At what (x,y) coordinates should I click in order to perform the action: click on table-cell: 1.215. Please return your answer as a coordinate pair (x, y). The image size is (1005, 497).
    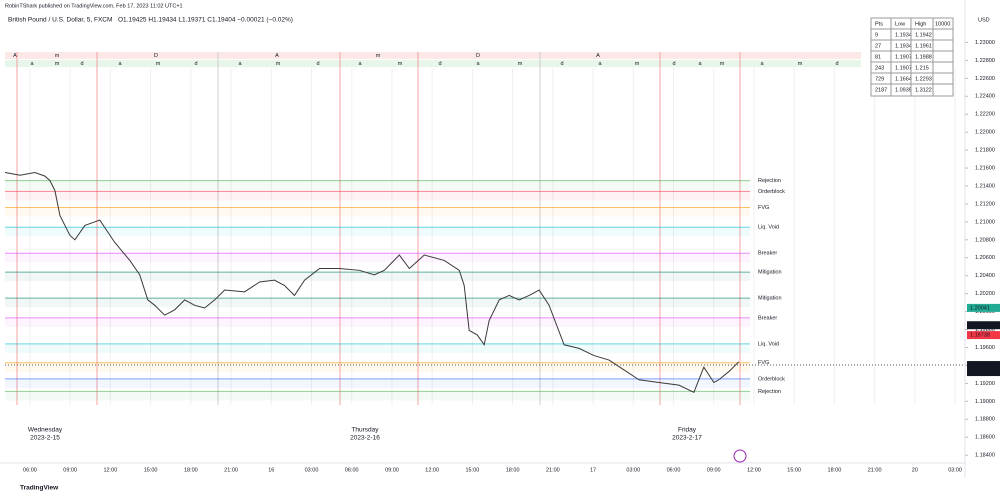
    Looking at the image, I should click on (922, 68).